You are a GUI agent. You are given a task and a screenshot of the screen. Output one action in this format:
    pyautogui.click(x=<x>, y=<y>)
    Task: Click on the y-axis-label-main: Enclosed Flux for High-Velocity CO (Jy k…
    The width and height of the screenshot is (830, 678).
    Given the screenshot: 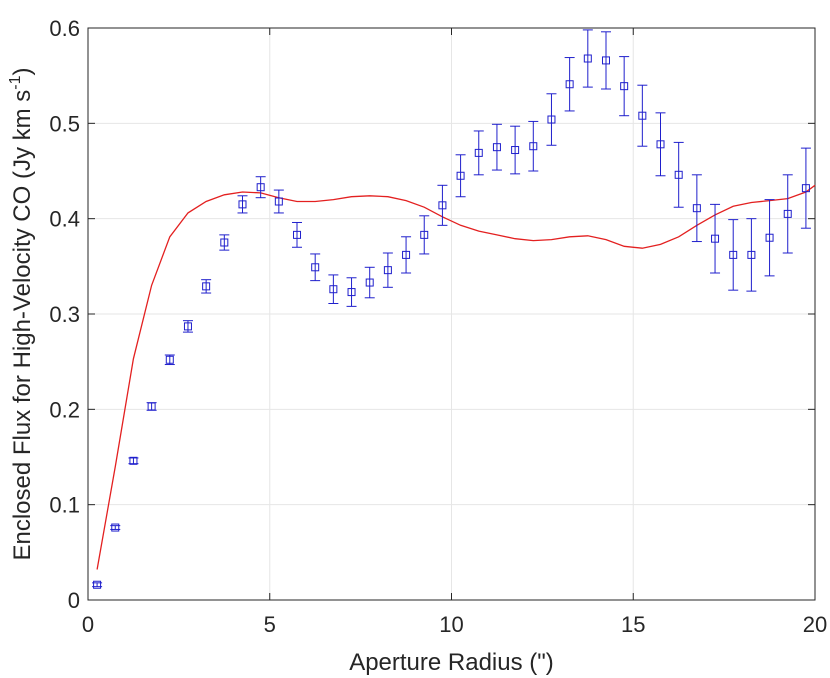 What is the action you would take?
    pyautogui.click(x=22, y=325)
    